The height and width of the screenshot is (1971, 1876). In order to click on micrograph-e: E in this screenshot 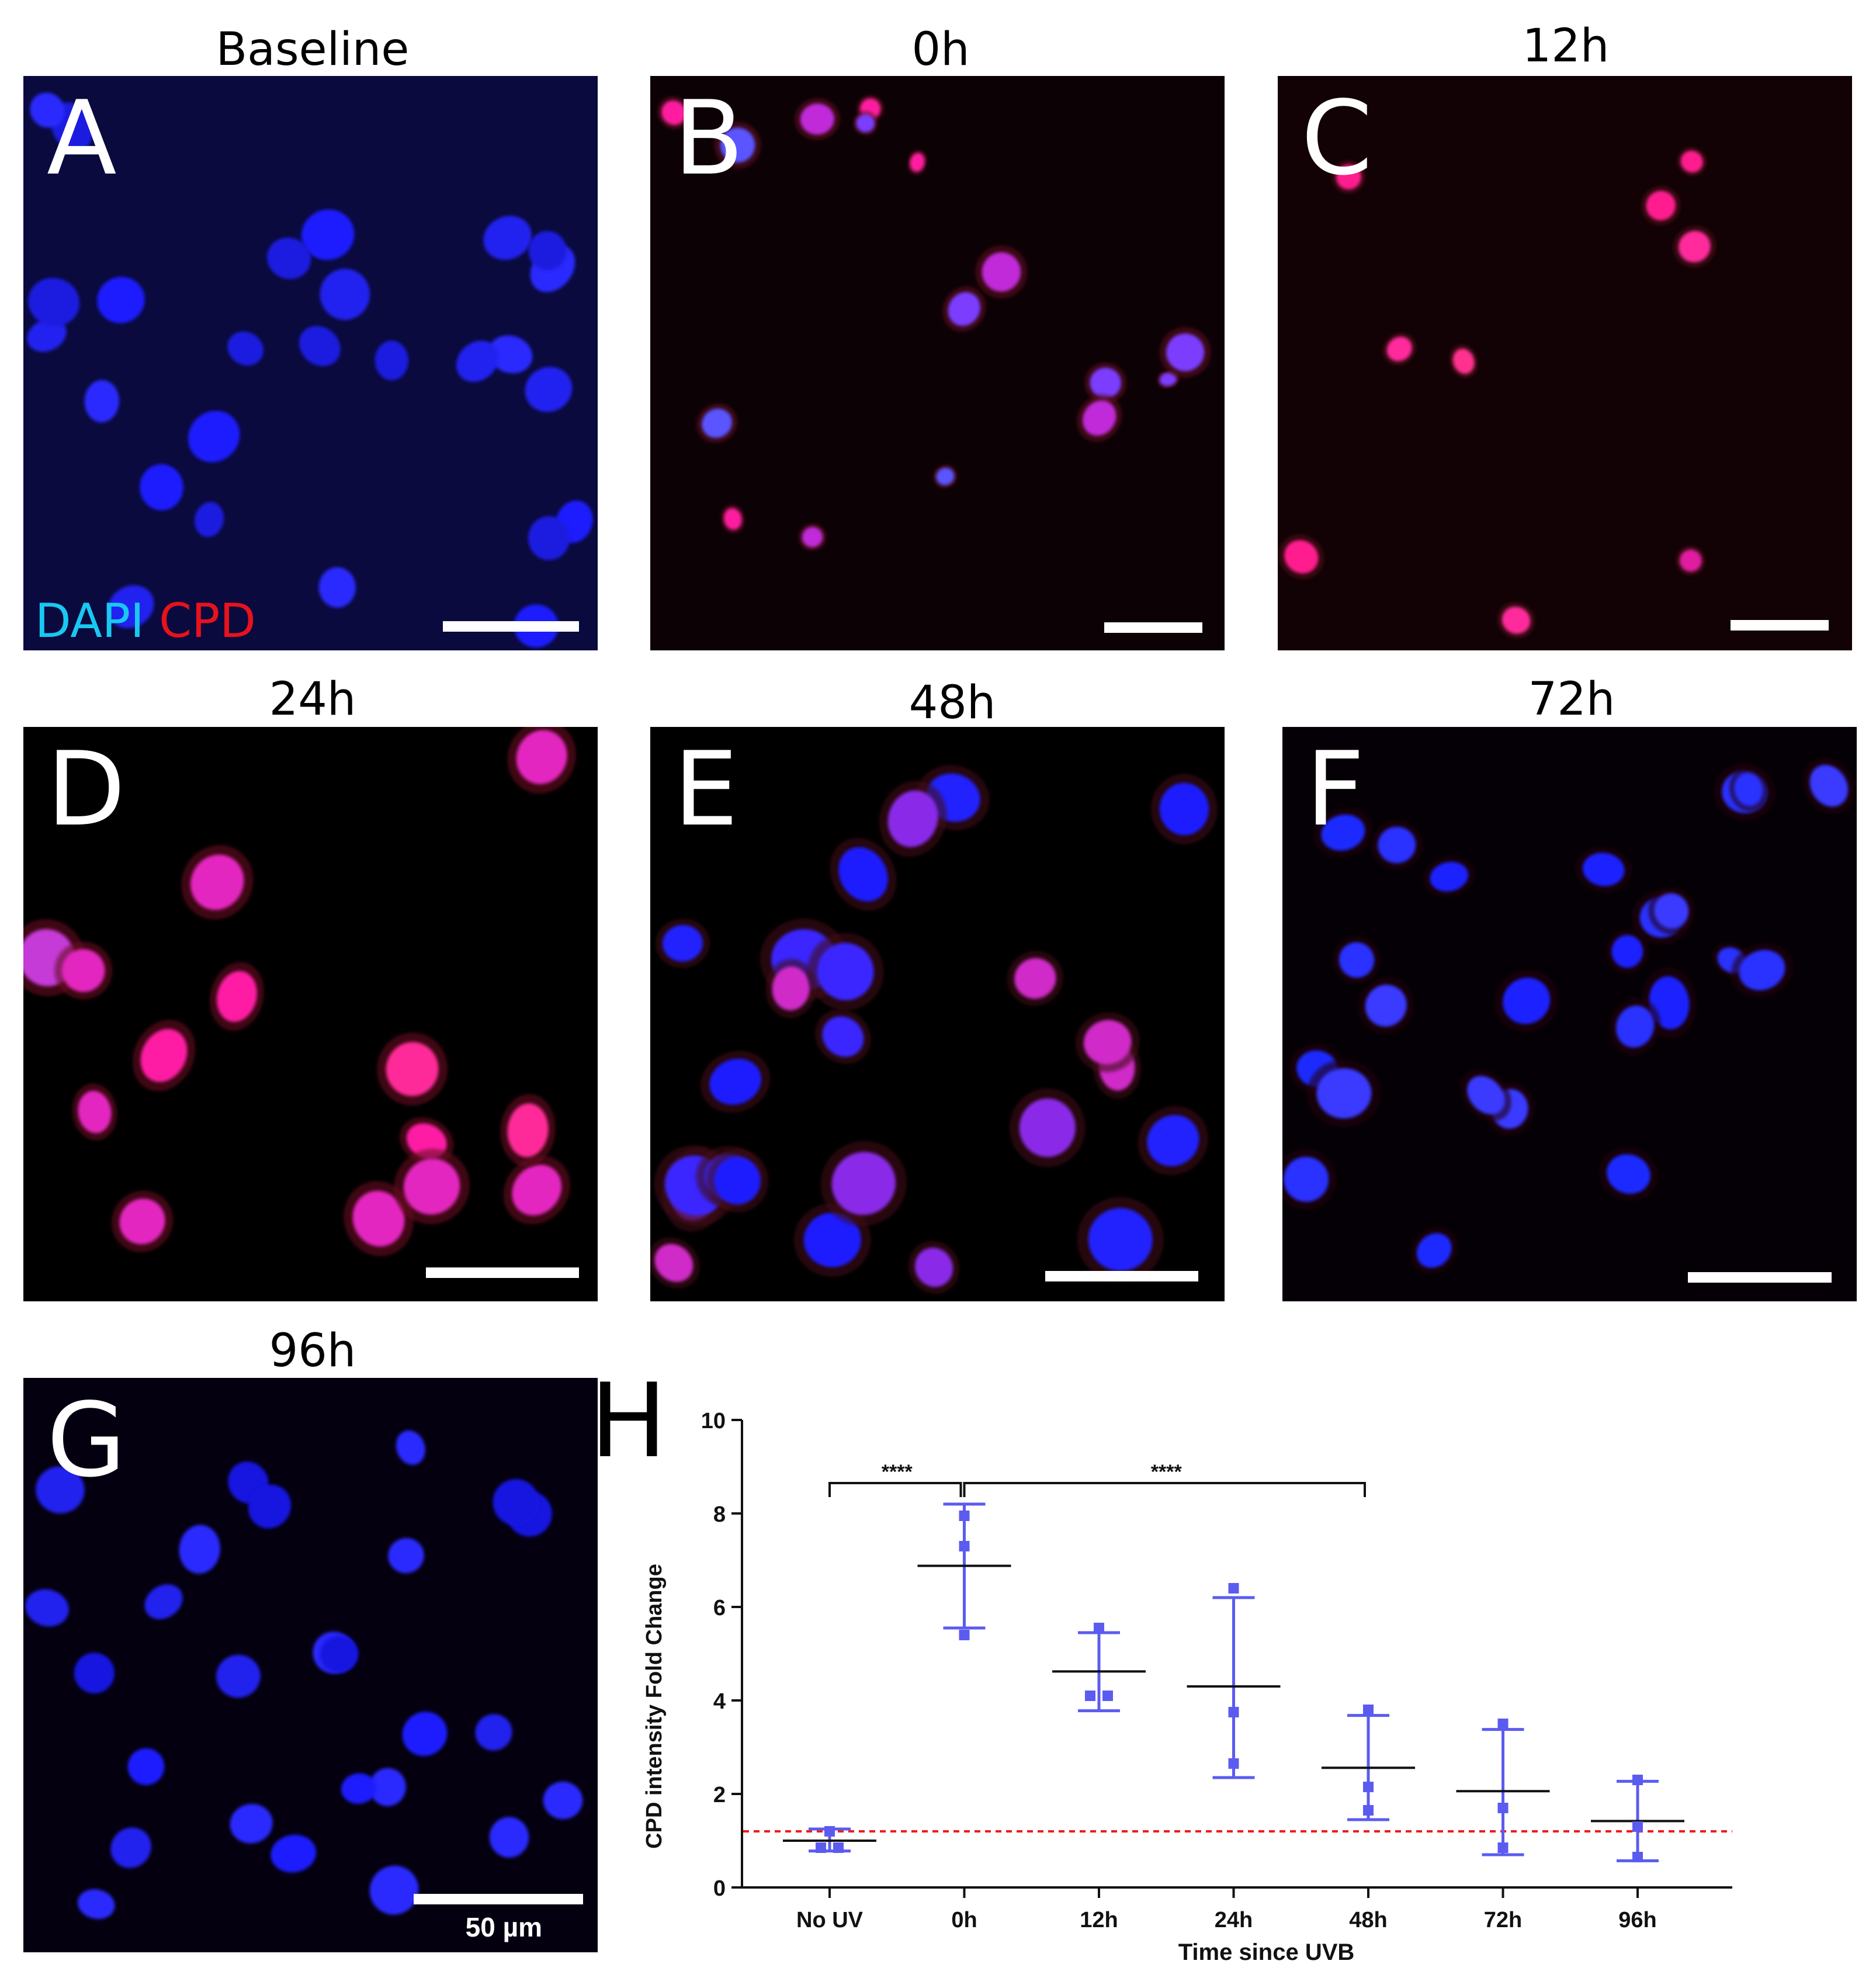, I will do `click(937, 1014)`.